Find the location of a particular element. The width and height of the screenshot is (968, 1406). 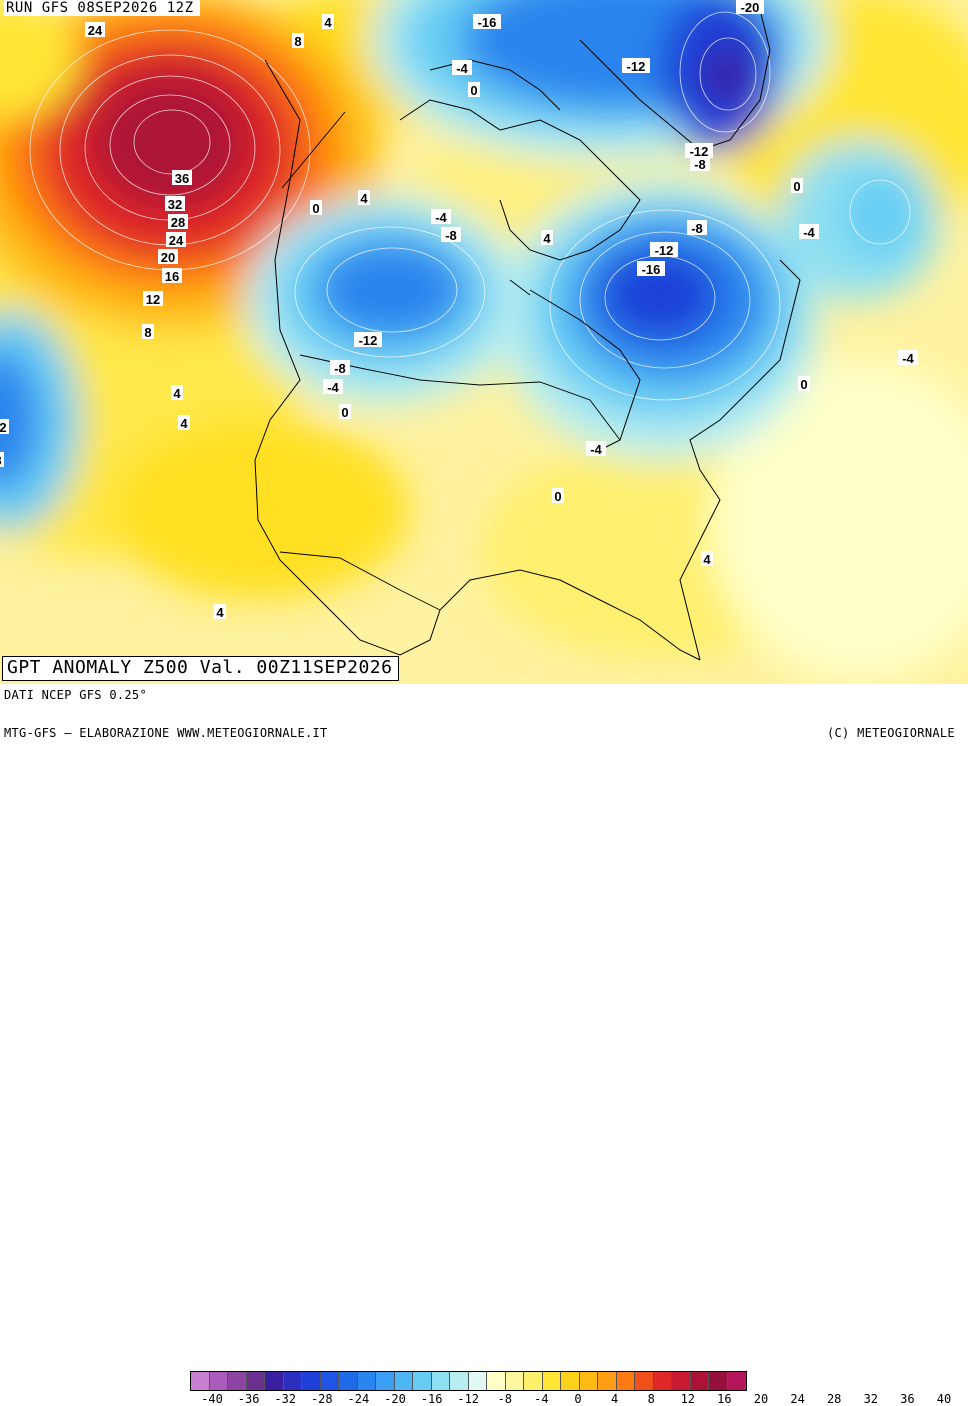

legend-tick: -28 is located at coordinates (321, 1399).